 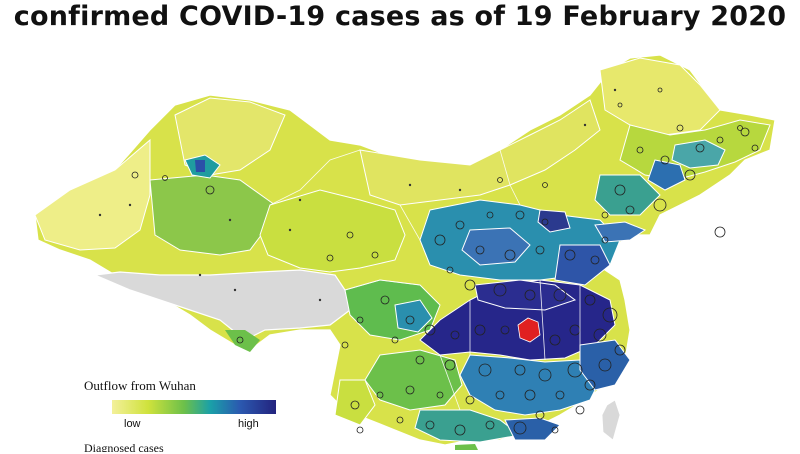 I want to click on legend-color-ramp, so click(x=194, y=407).